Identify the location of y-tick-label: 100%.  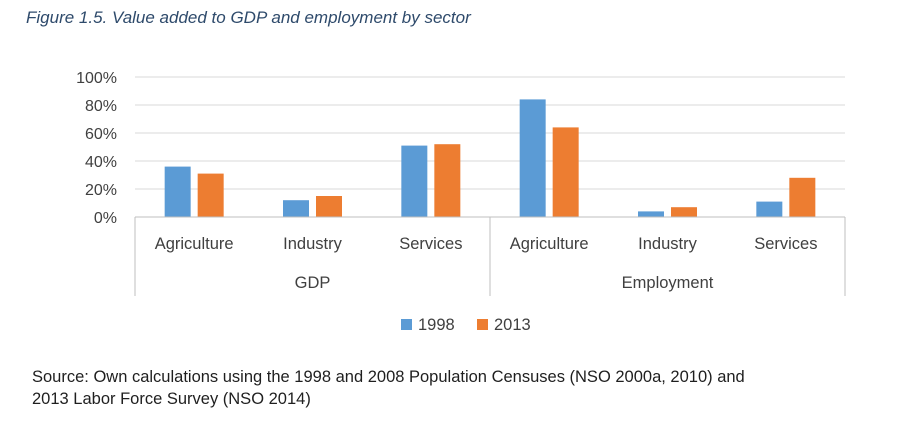
(96, 78).